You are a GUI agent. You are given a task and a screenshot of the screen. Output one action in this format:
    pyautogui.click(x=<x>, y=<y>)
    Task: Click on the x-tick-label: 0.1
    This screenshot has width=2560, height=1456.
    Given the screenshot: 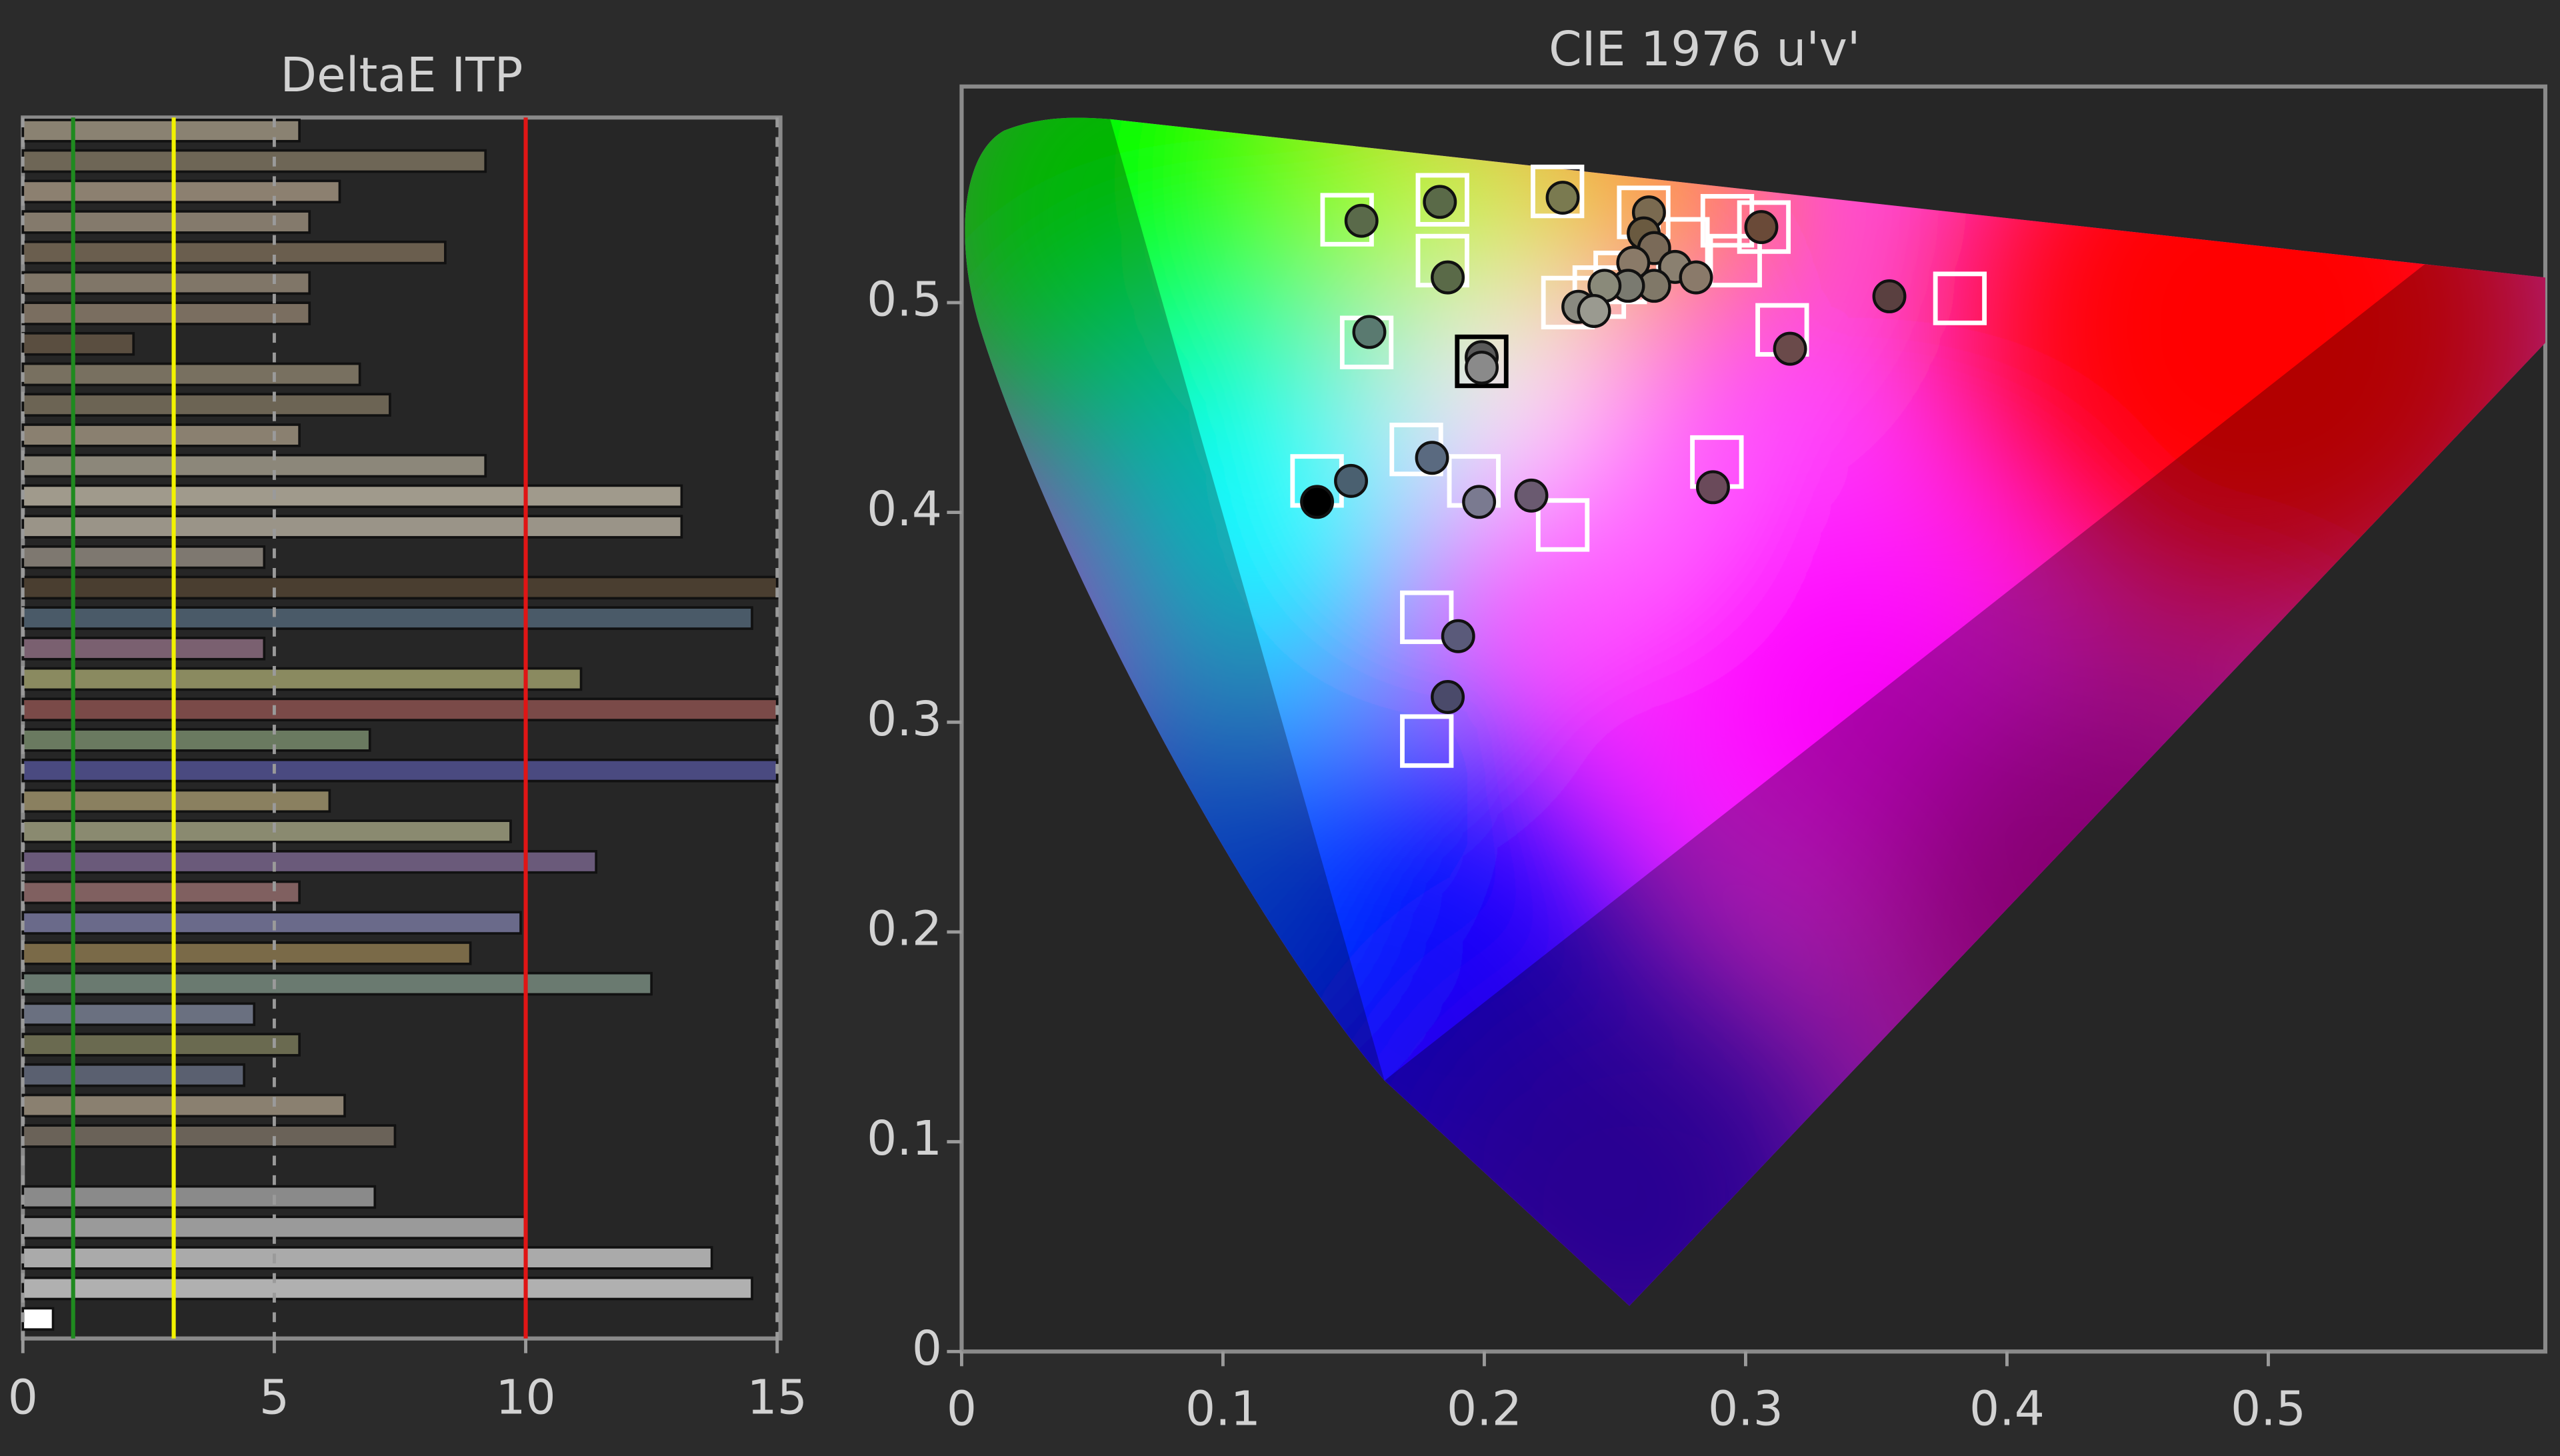 What is the action you would take?
    pyautogui.click(x=1223, y=1408)
    